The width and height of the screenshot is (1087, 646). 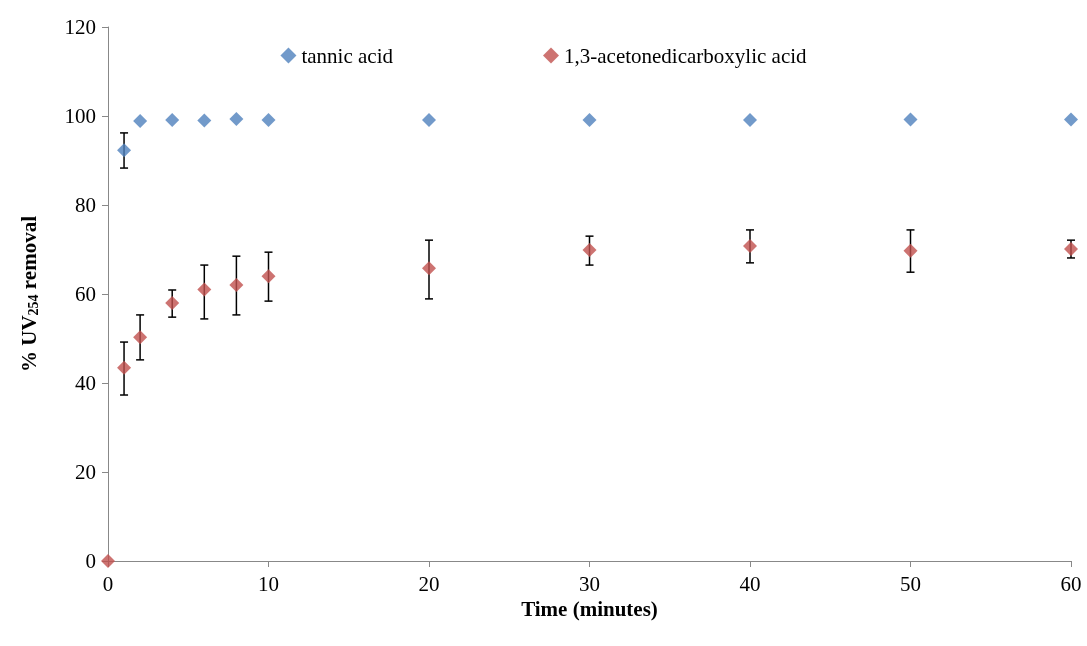 What do you see at coordinates (268, 583) in the screenshot?
I see `x-tick-label: 10` at bounding box center [268, 583].